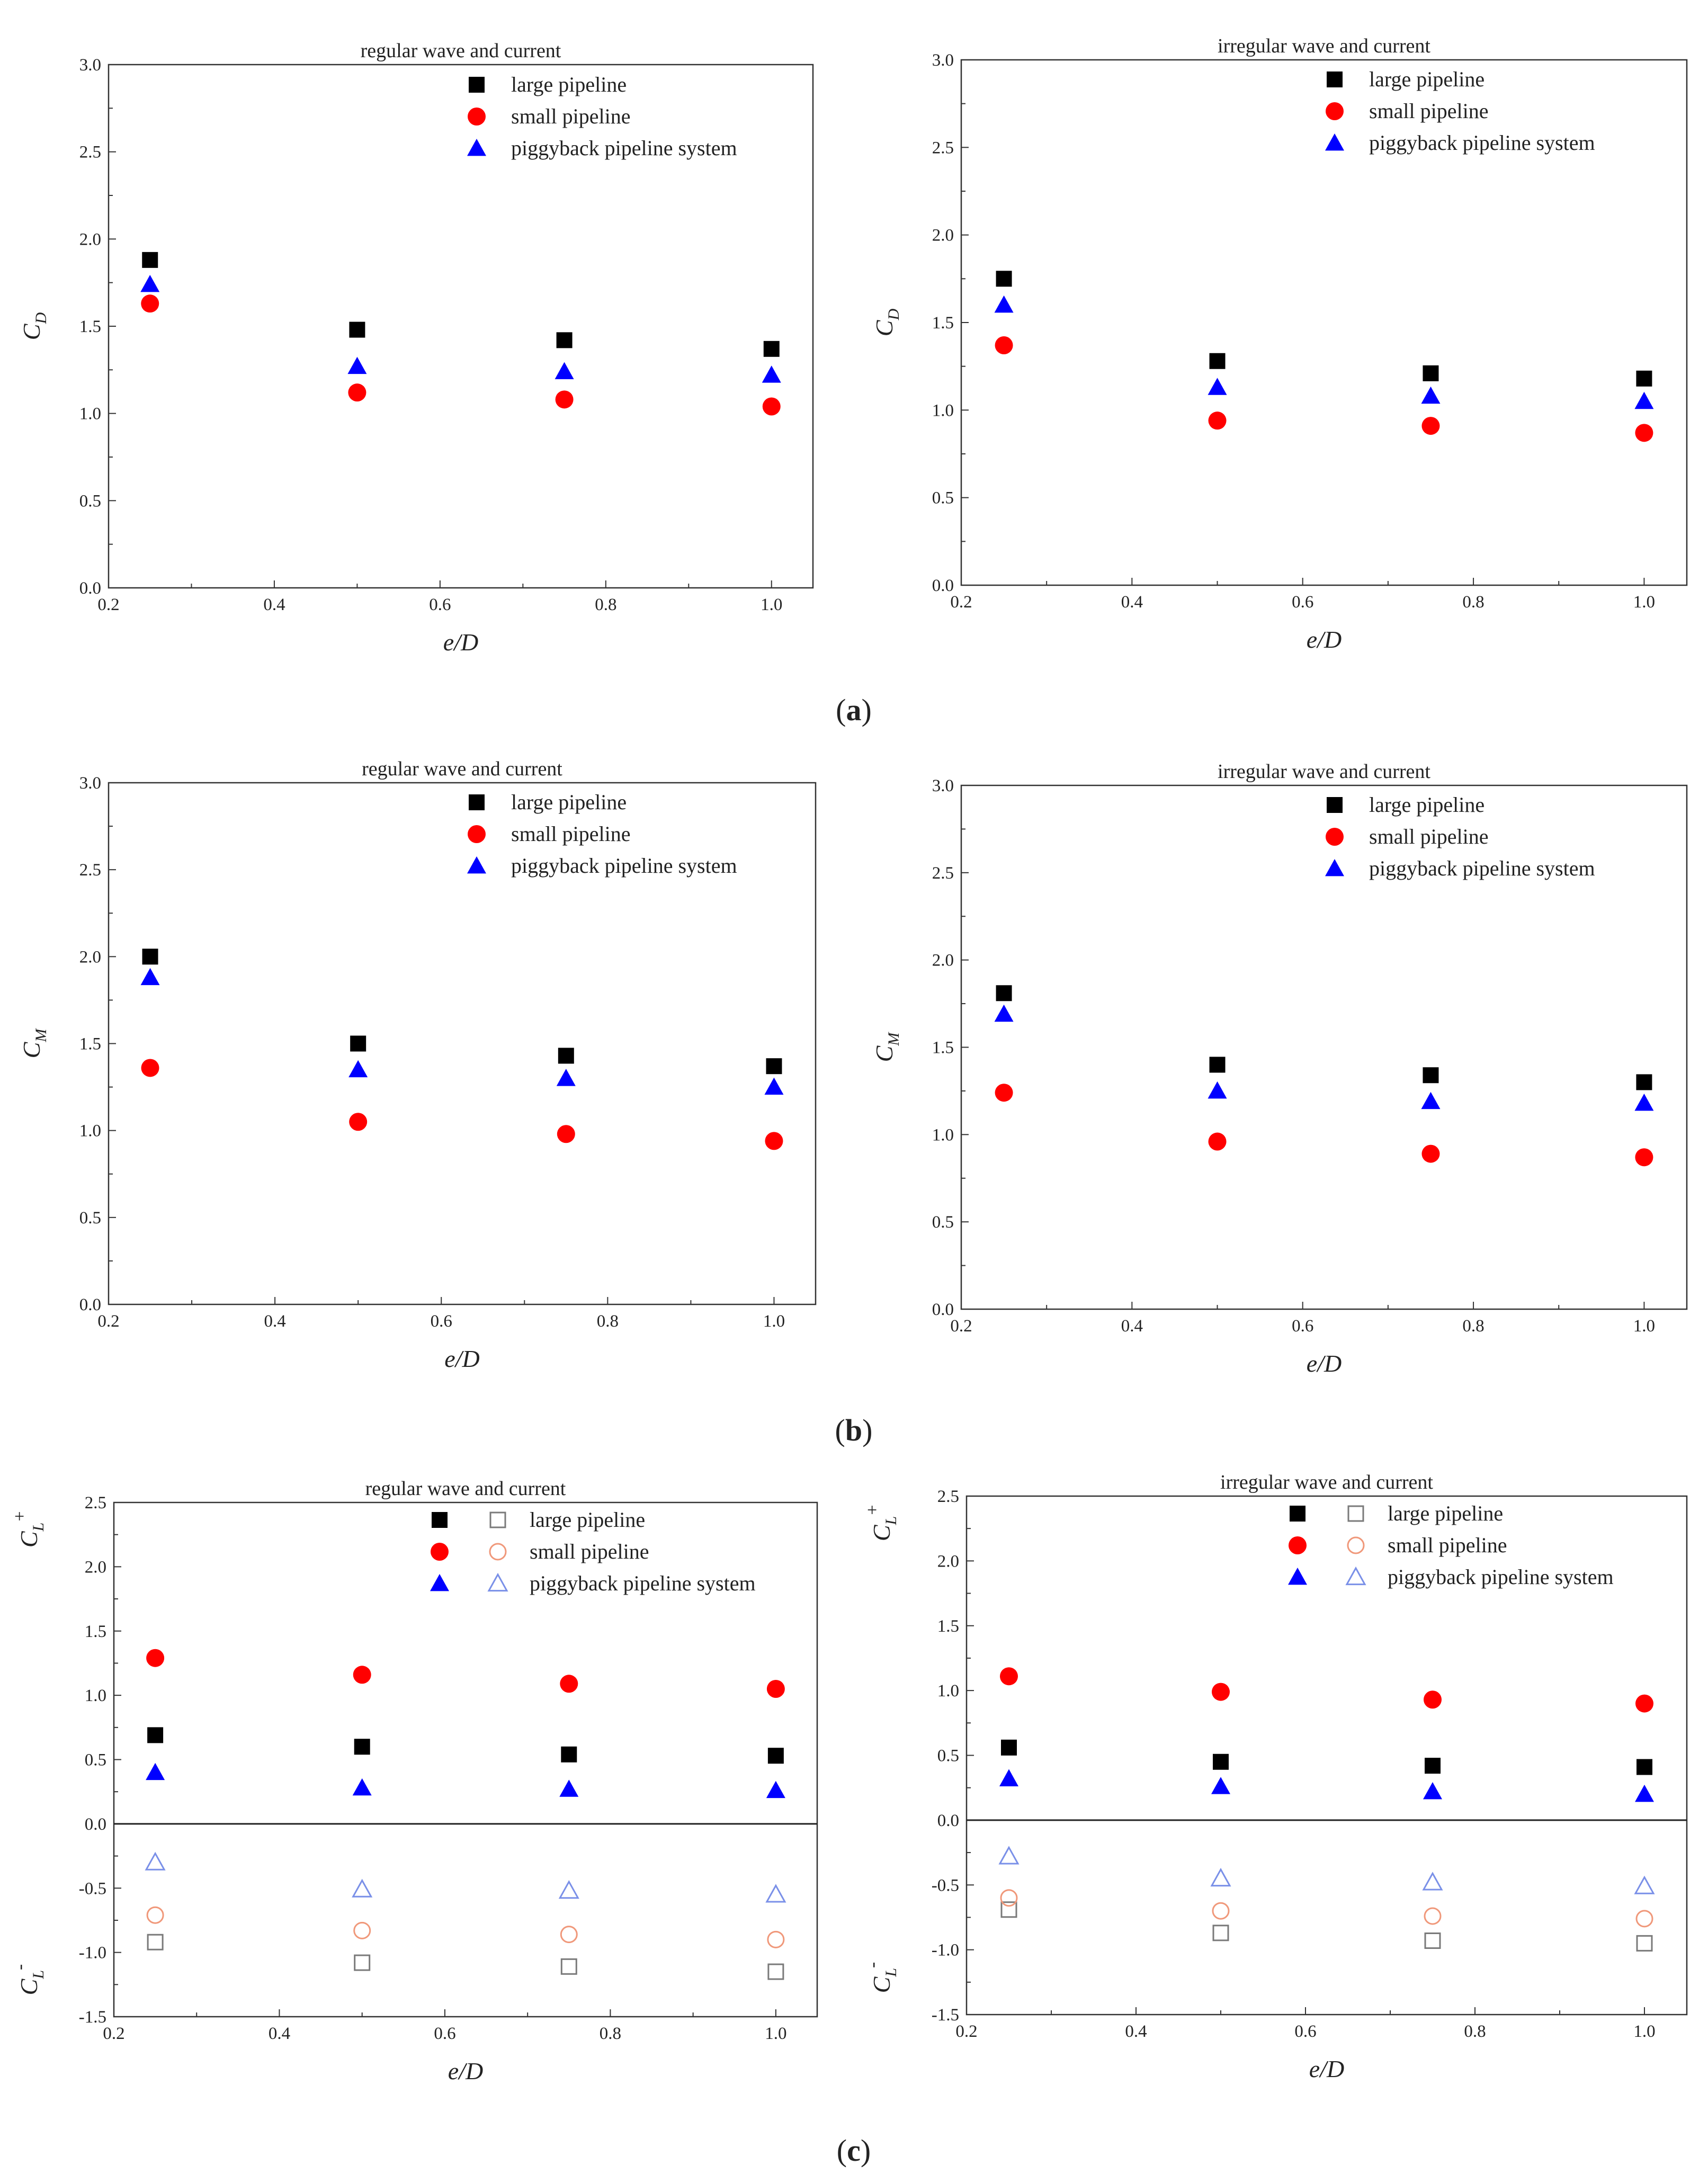  I want to click on series-triangle, so click(1326, 1785).